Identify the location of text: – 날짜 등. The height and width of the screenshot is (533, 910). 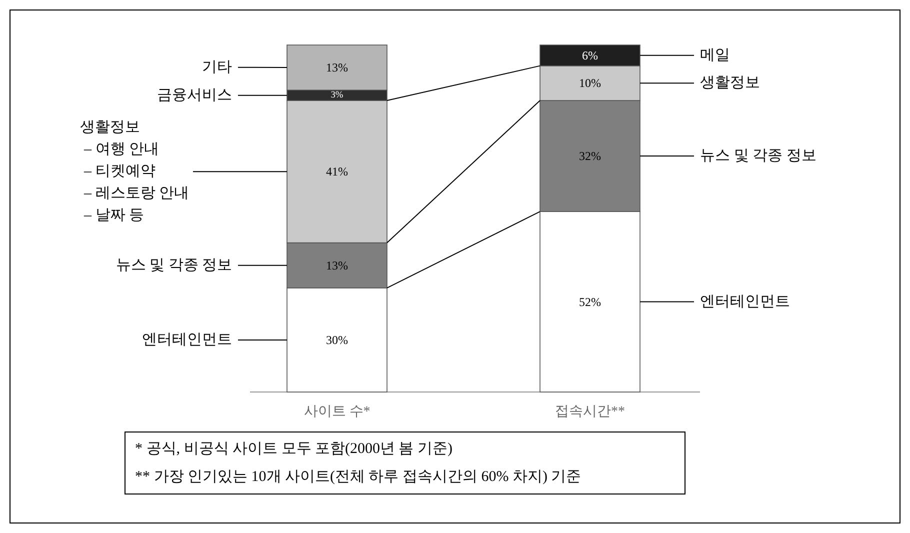
(113, 216).